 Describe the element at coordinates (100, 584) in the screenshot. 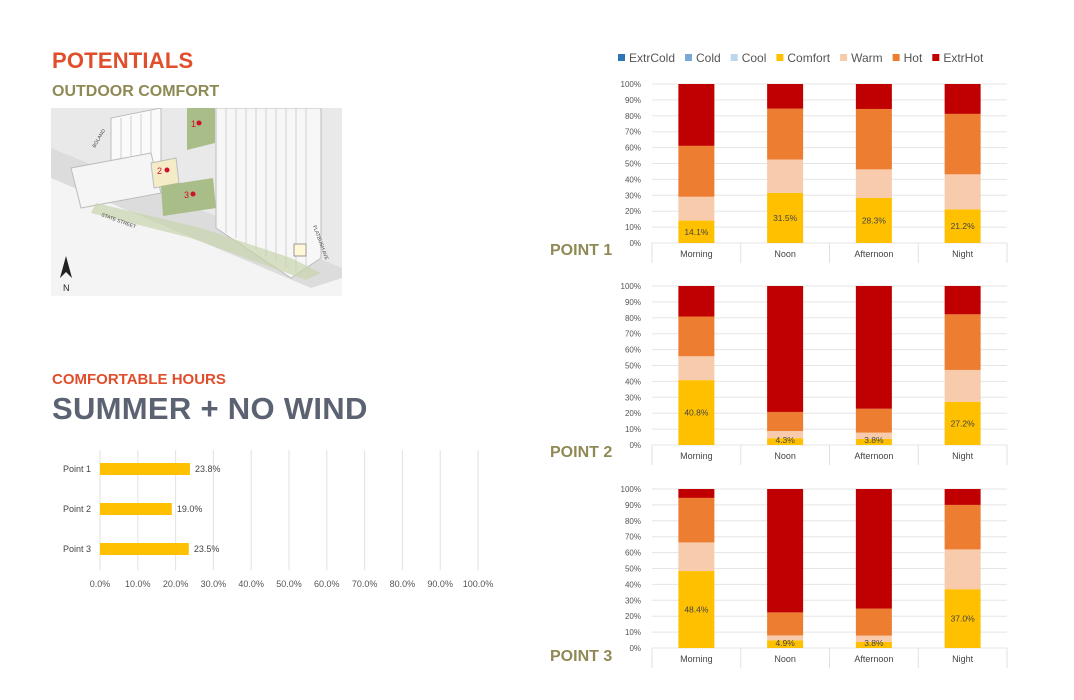

I see `x-tick-label: 0.0%` at that location.